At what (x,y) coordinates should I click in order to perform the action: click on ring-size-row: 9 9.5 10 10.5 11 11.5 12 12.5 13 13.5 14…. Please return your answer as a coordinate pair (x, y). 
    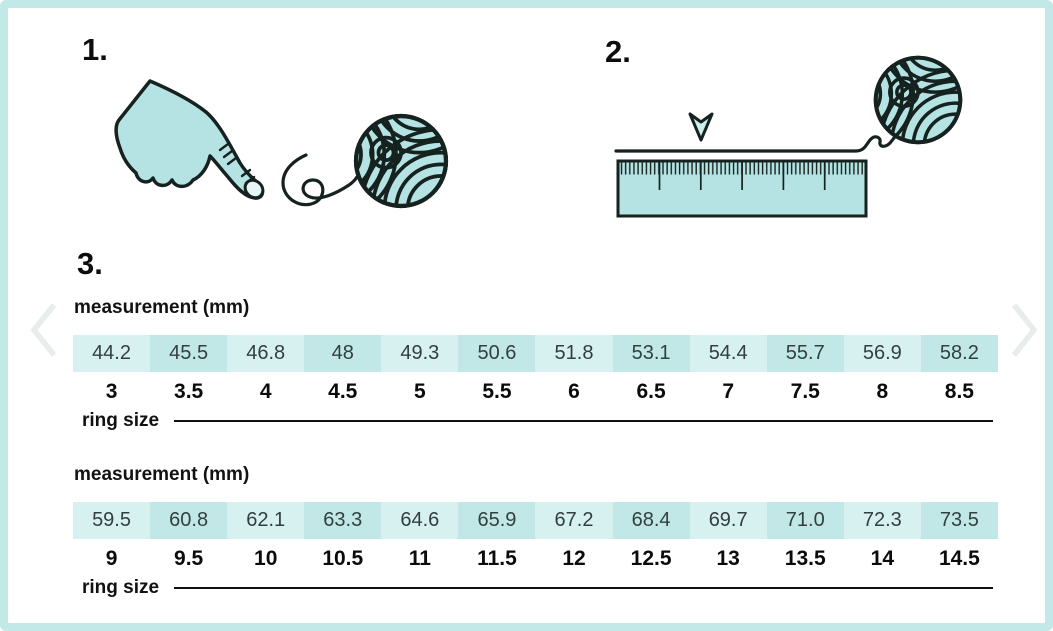
    Looking at the image, I should click on (535, 559).